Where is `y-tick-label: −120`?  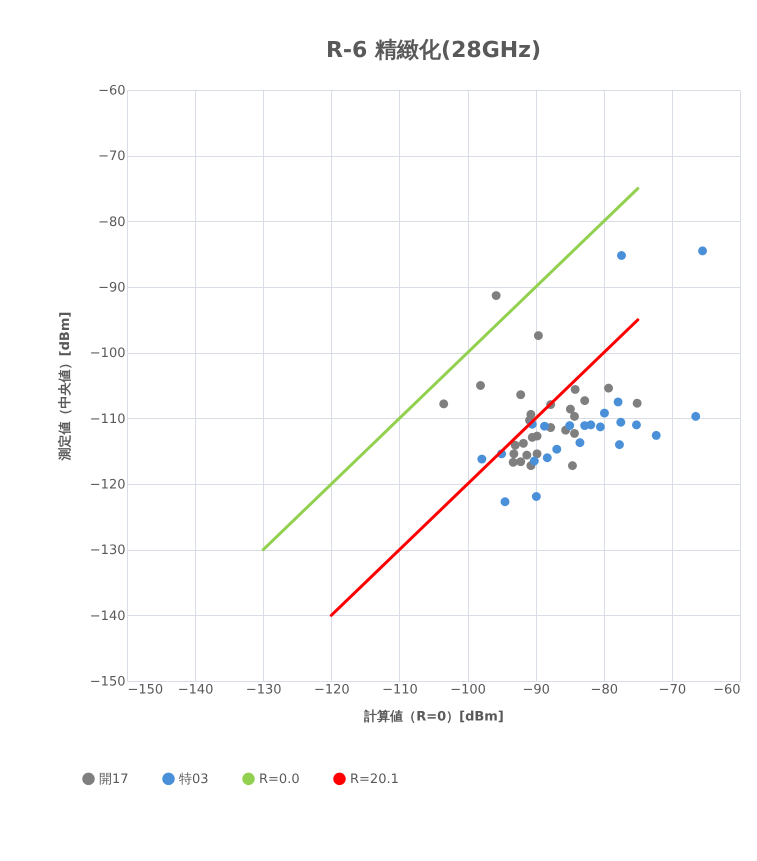 y-tick-label: −120 is located at coordinates (108, 485).